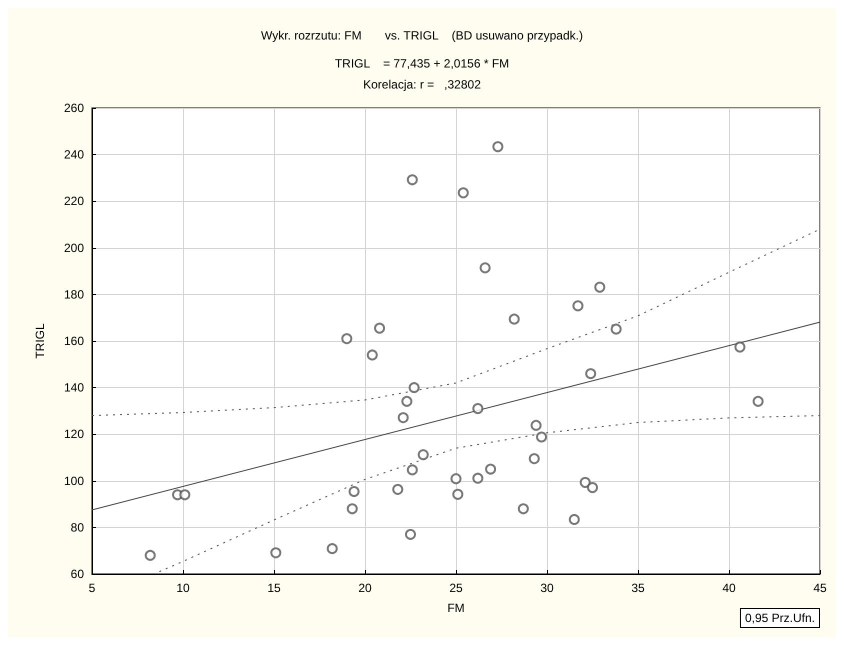 The image size is (844, 646). Describe the element at coordinates (92, 588) in the screenshot. I see `x-tick-label: 5` at that location.